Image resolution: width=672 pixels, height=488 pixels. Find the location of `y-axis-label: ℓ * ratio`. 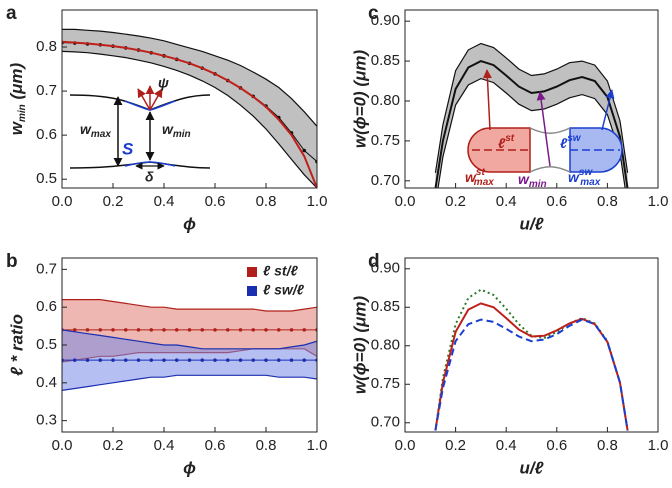

y-axis-label: ℓ * ratio is located at coordinates (16, 345).